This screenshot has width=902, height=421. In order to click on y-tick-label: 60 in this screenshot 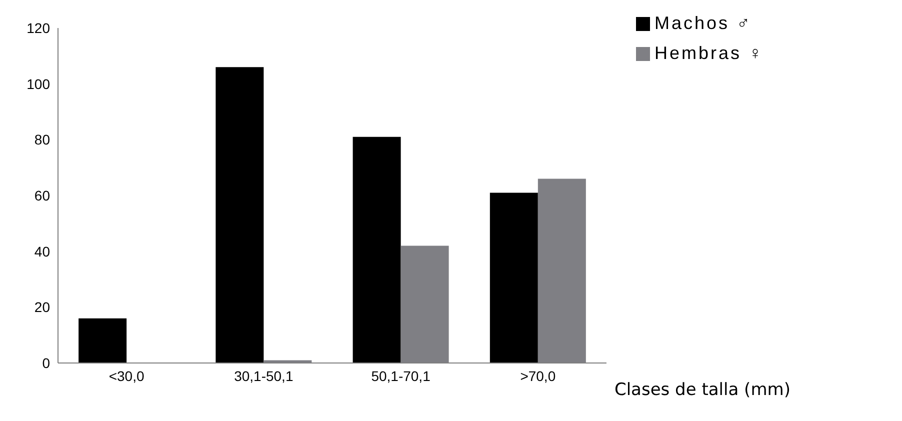, I will do `click(42, 195)`.